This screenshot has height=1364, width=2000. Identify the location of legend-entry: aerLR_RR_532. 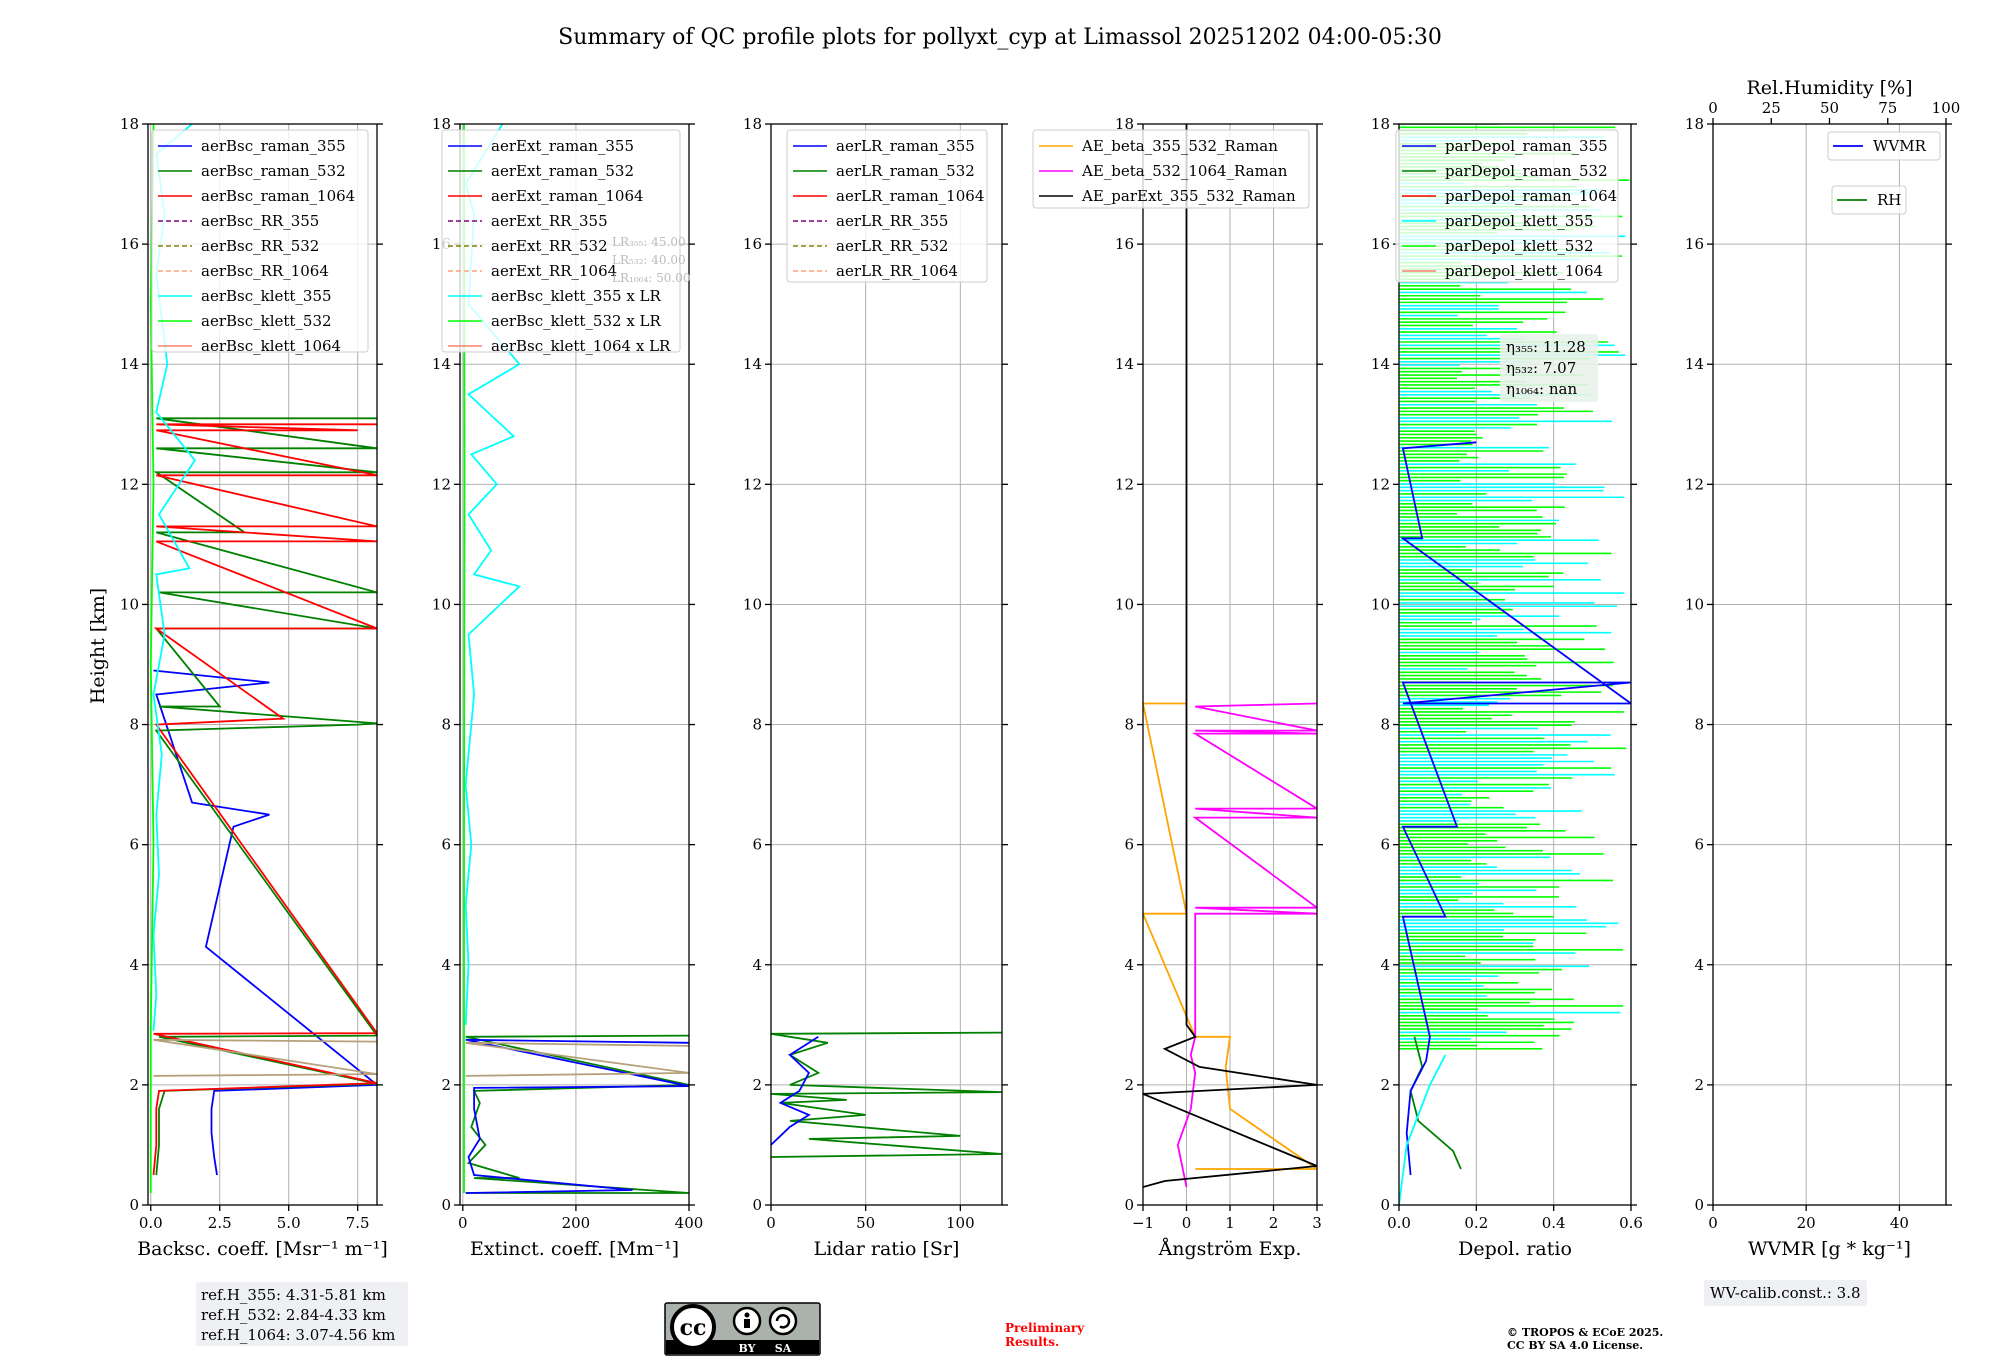
(892, 246).